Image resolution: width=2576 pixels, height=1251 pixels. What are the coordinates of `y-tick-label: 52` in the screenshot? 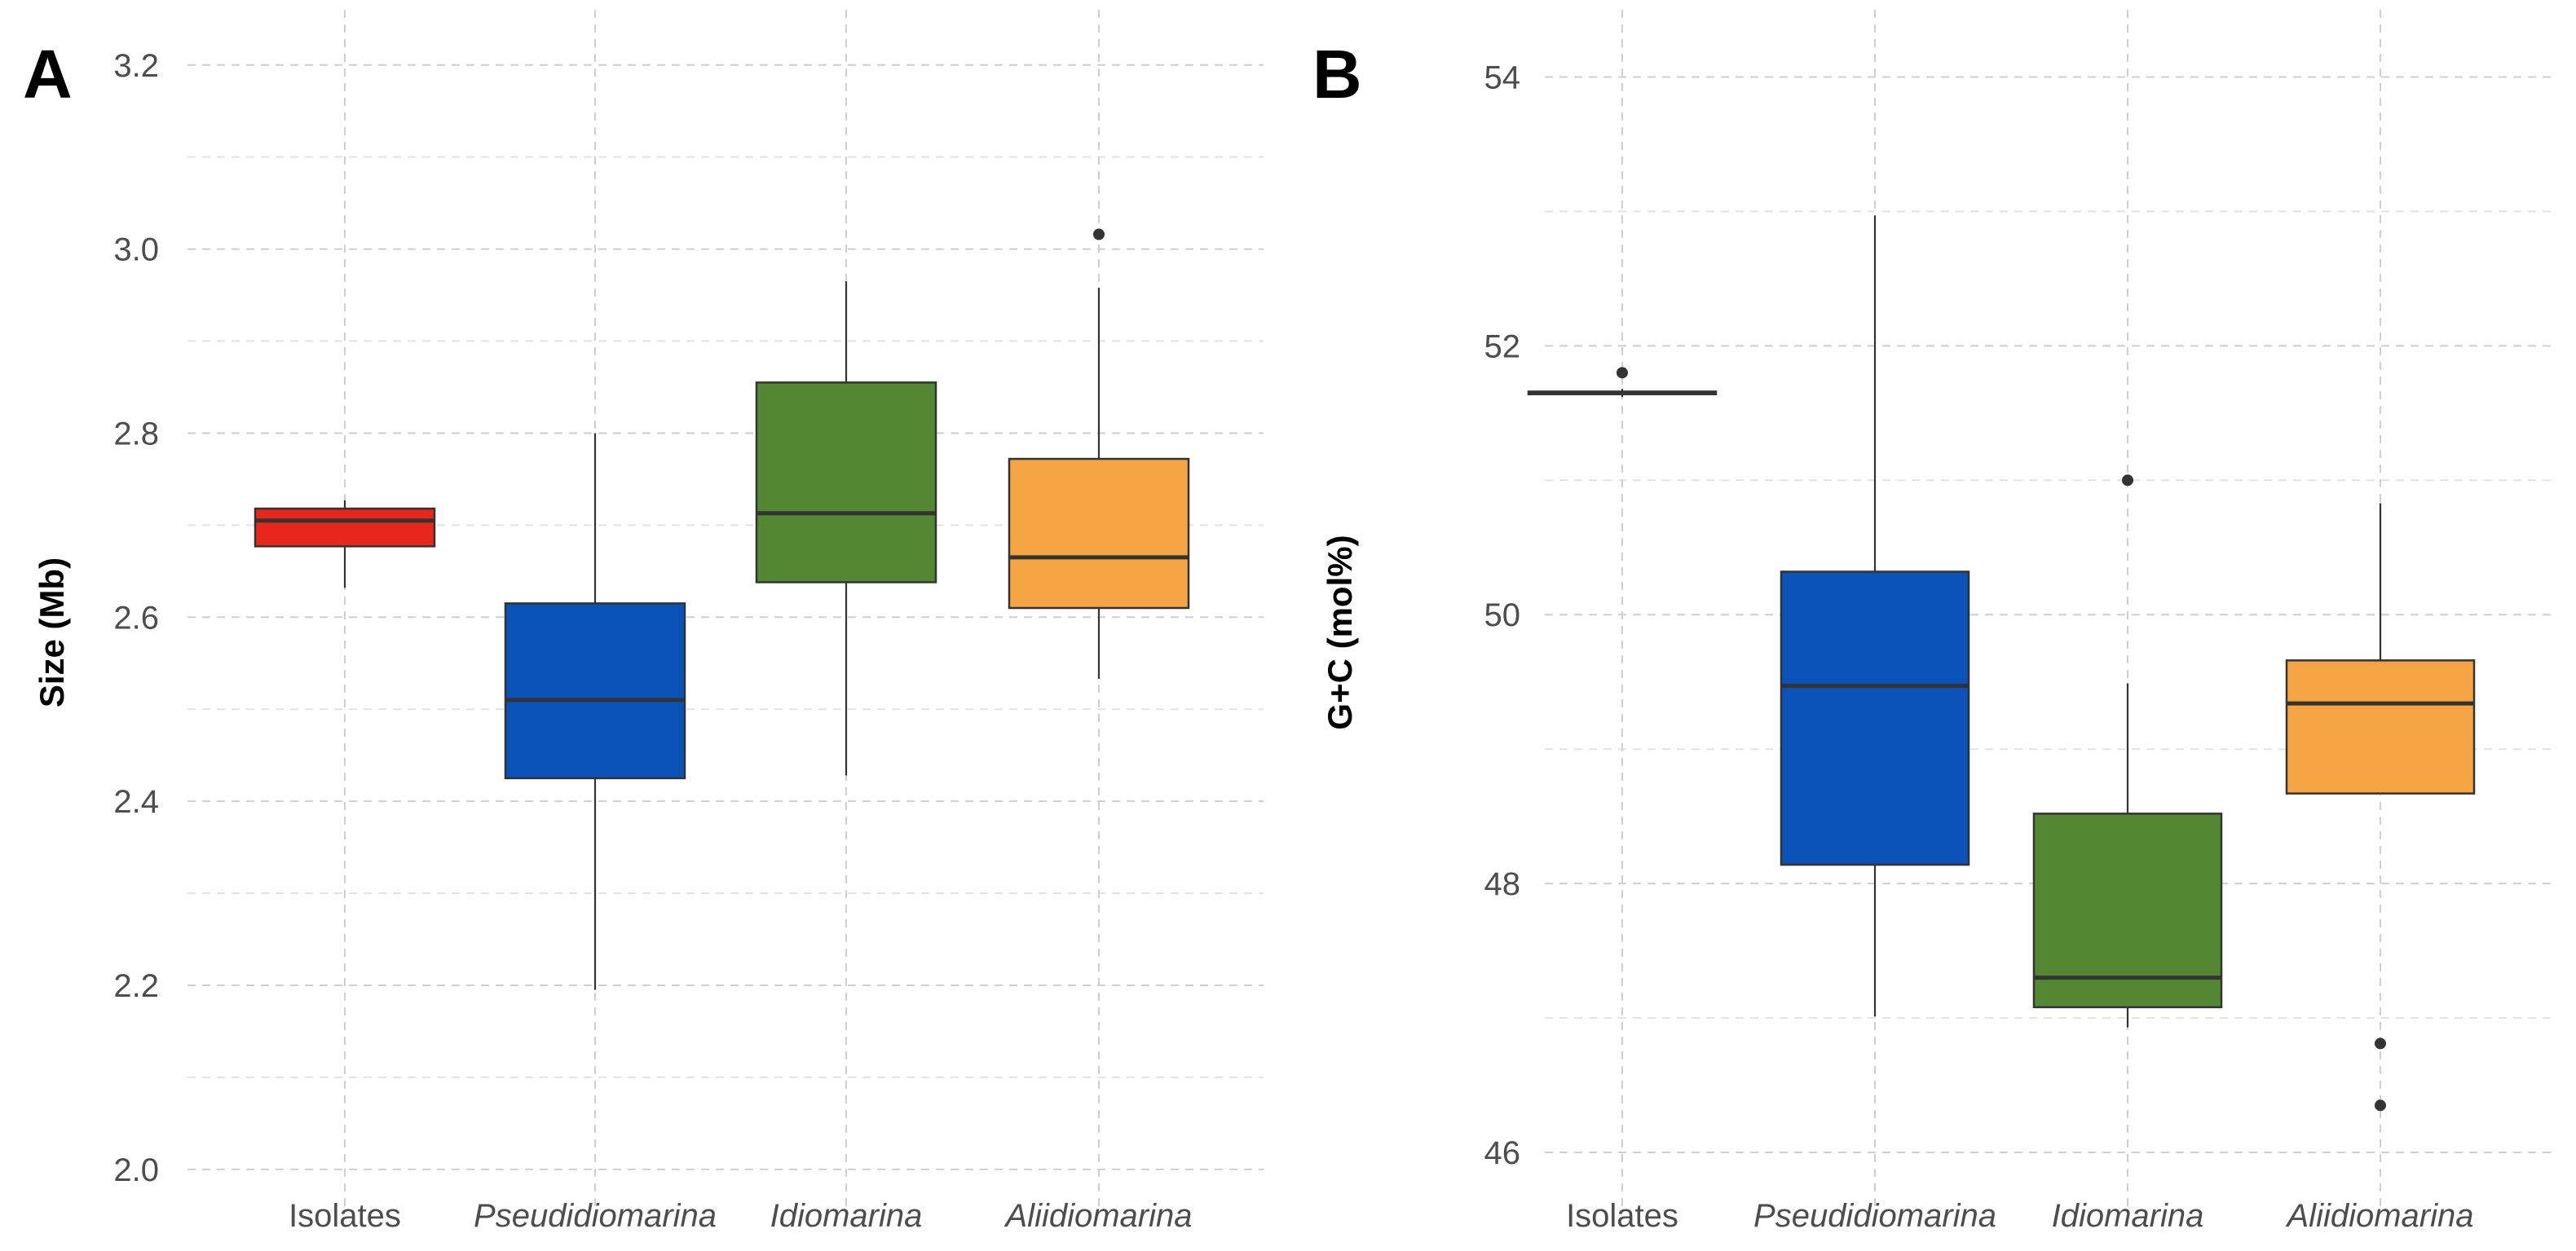 It's located at (1502, 346).